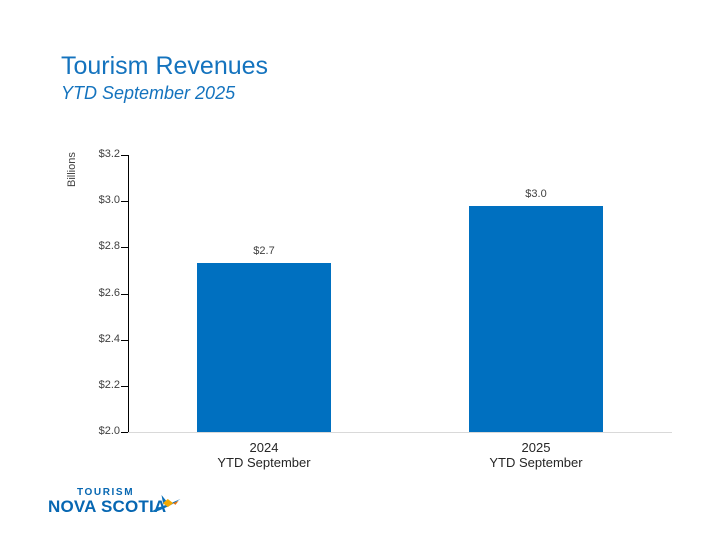  Describe the element at coordinates (264, 447) in the screenshot. I see `category-year: 2024` at that location.